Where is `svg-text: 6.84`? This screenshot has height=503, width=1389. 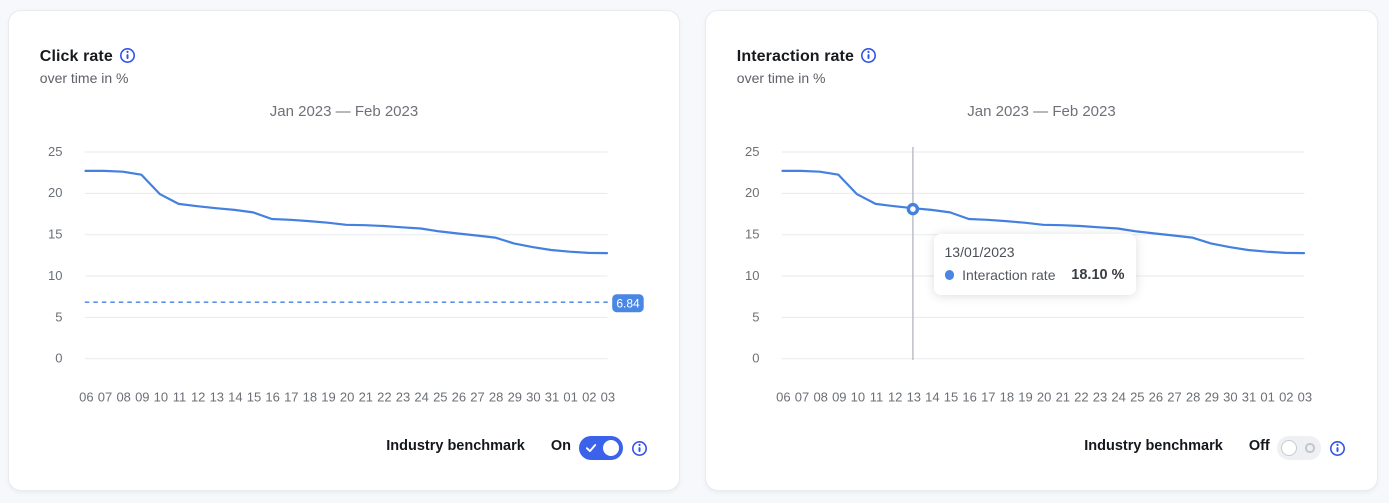 svg-text: 6.84 is located at coordinates (628, 303).